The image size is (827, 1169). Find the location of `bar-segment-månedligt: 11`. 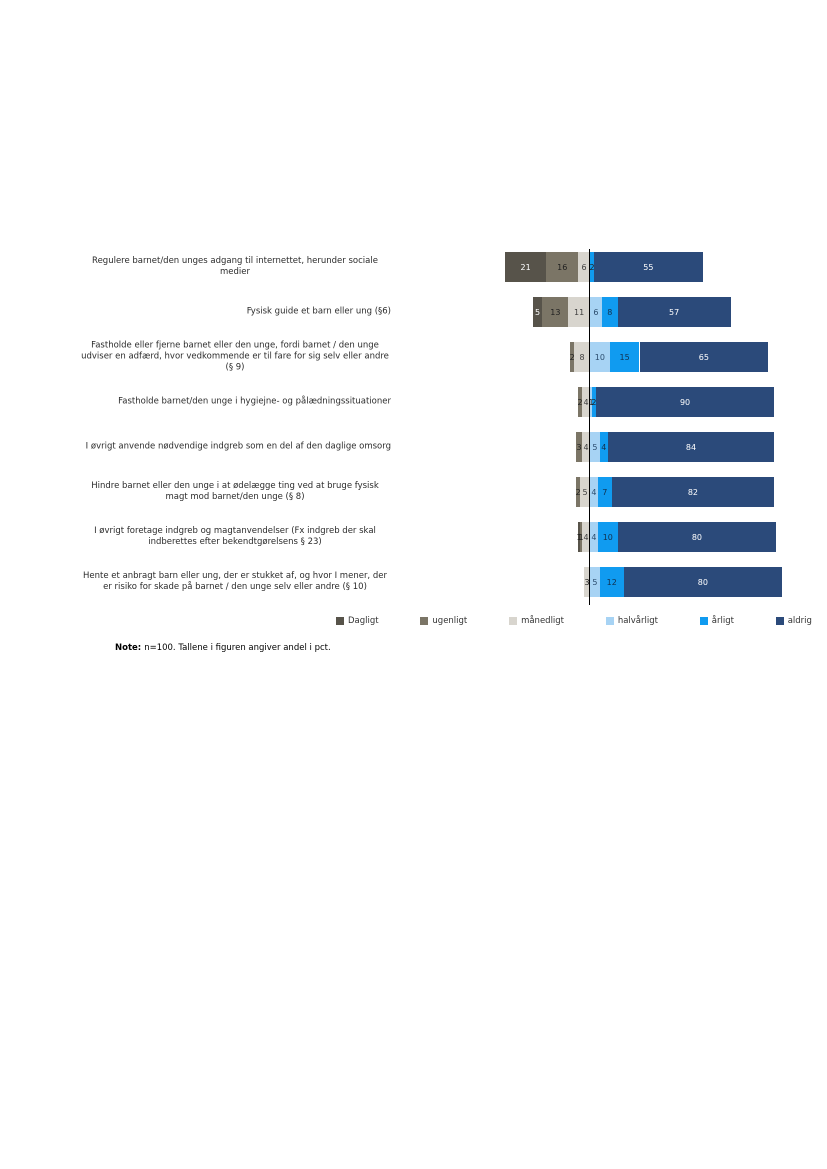

bar-segment-månedligt: 11 is located at coordinates (579, 312).